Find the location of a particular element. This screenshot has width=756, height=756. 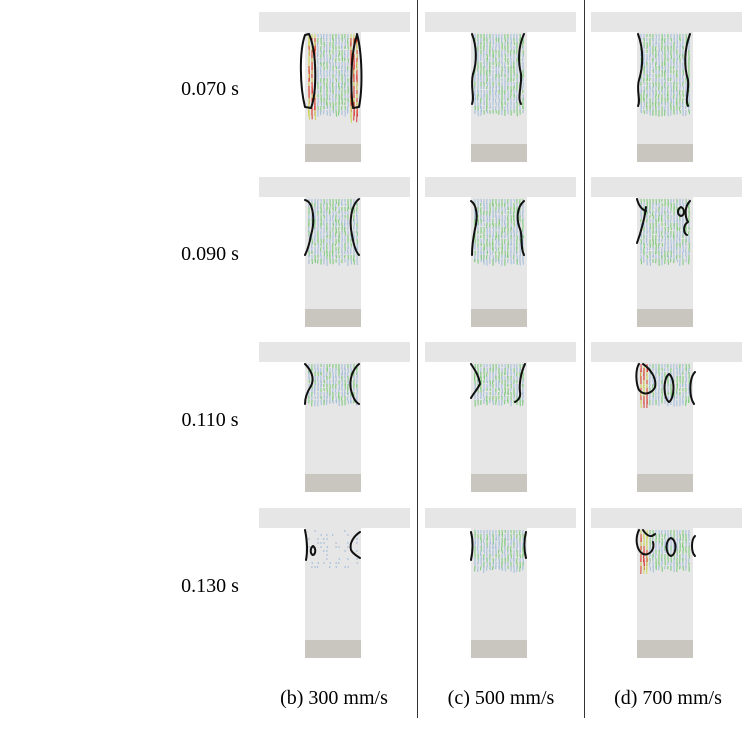

channel-column is located at coordinates (333, 584).